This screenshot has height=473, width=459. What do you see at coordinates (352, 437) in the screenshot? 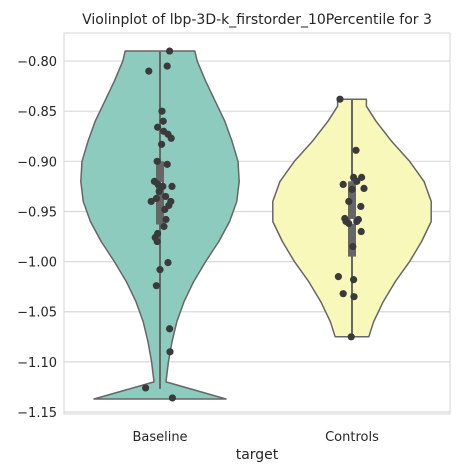
I see `x-tick-label: Controls` at bounding box center [352, 437].